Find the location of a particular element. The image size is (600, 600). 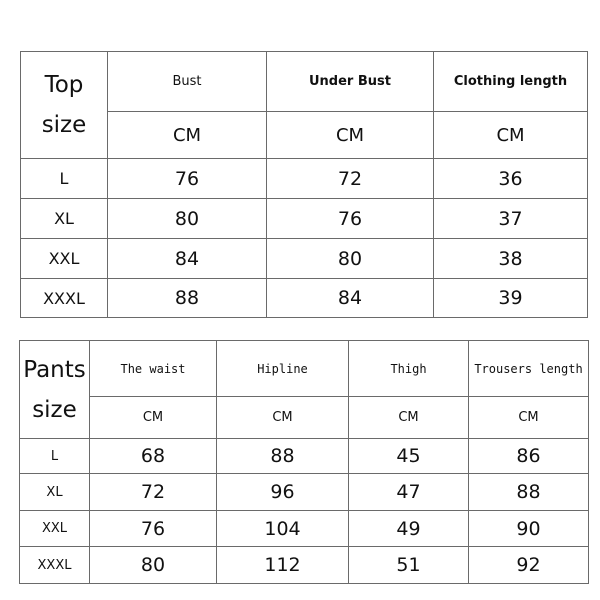

value-cell: 90 is located at coordinates (528, 528).